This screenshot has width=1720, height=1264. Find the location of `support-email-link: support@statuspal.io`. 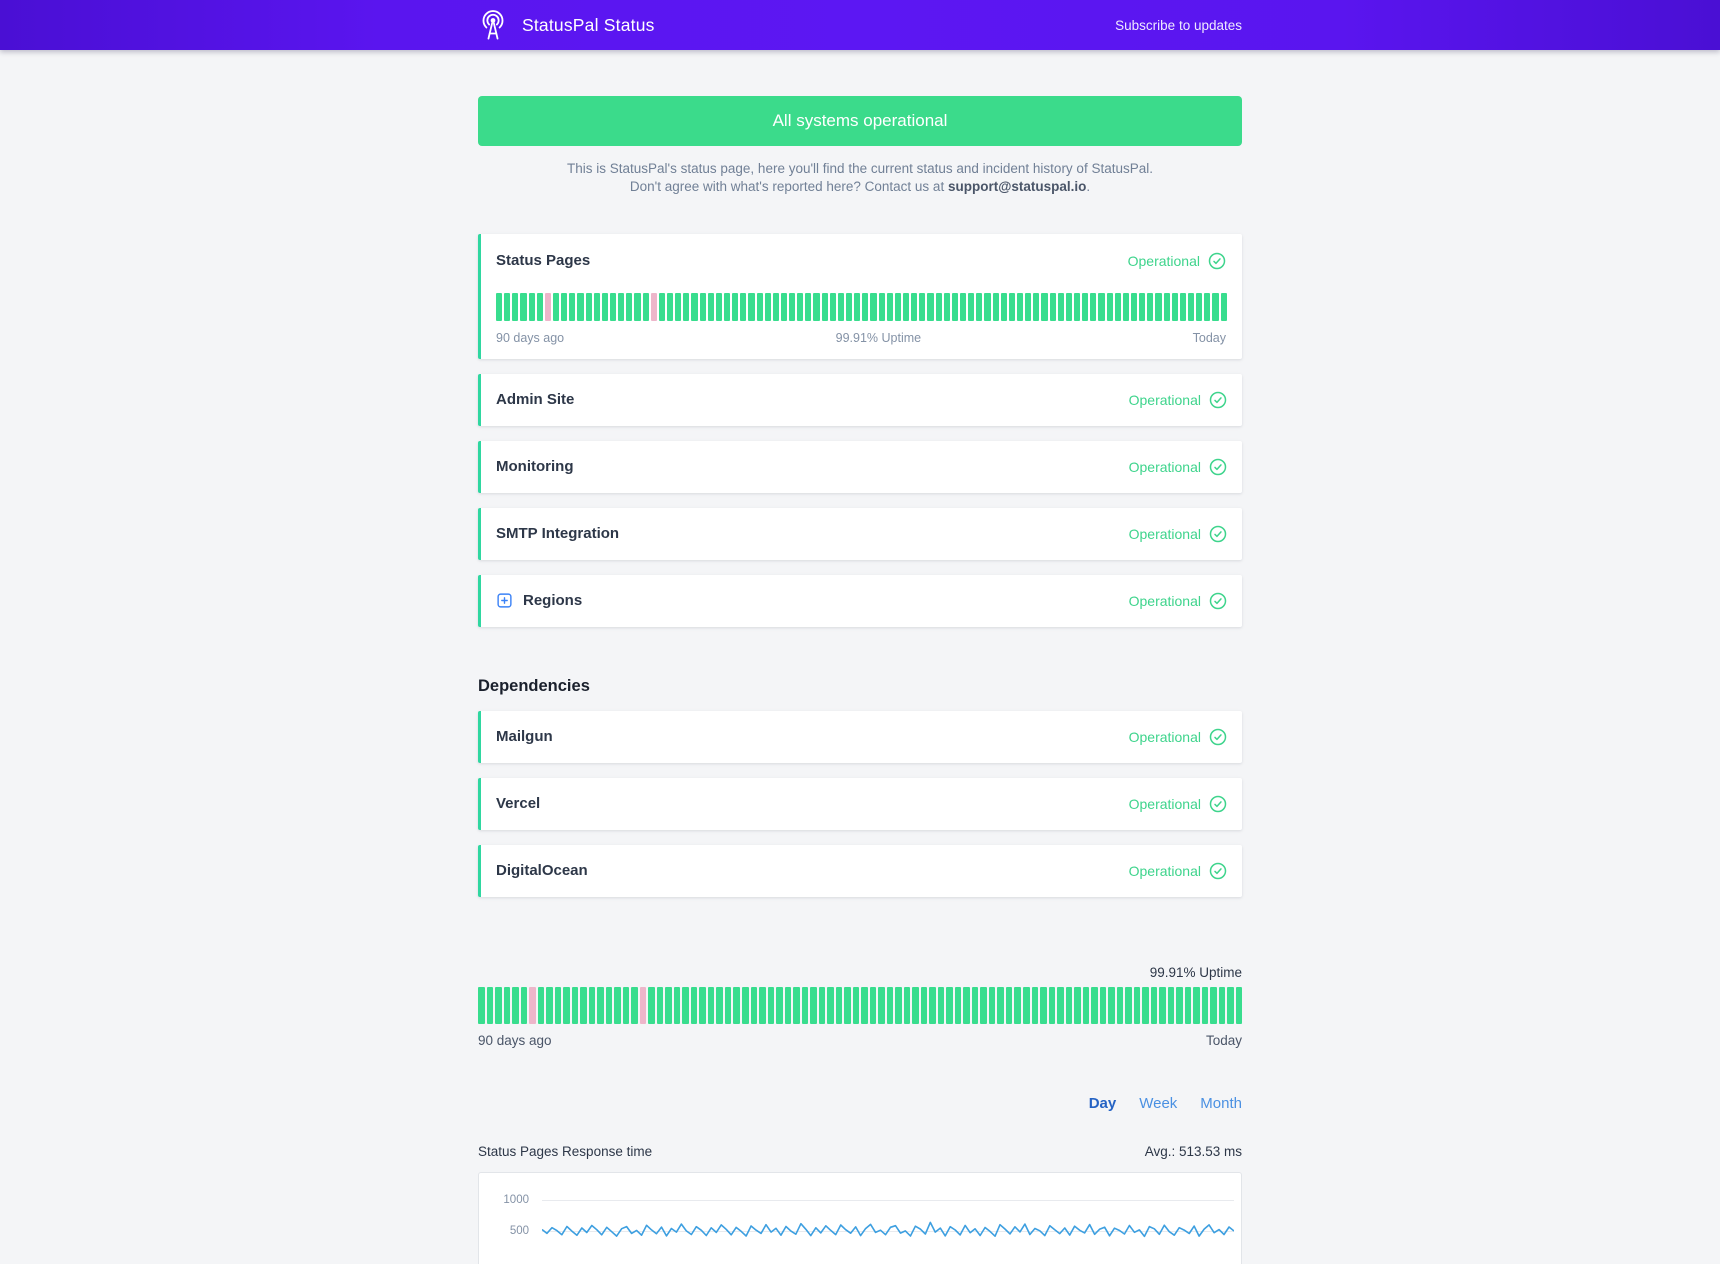

support-email-link: support@statuspal.io is located at coordinates (1017, 187).